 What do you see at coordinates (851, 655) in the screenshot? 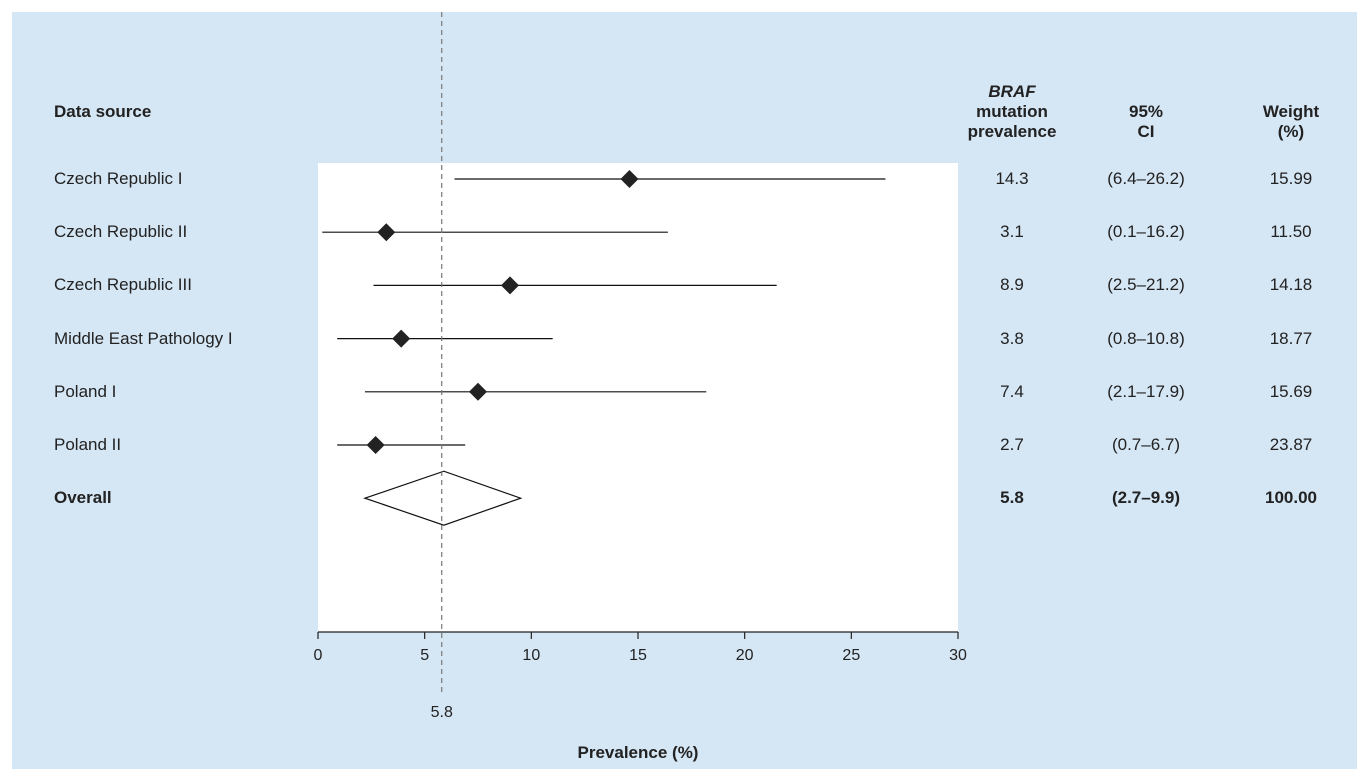
I see `x-tick-label: 25` at bounding box center [851, 655].